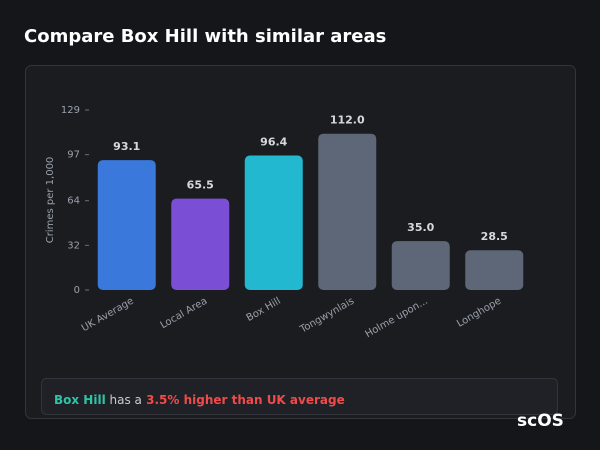  Describe the element at coordinates (126, 146) in the screenshot. I see `value-label: 93.1` at that location.